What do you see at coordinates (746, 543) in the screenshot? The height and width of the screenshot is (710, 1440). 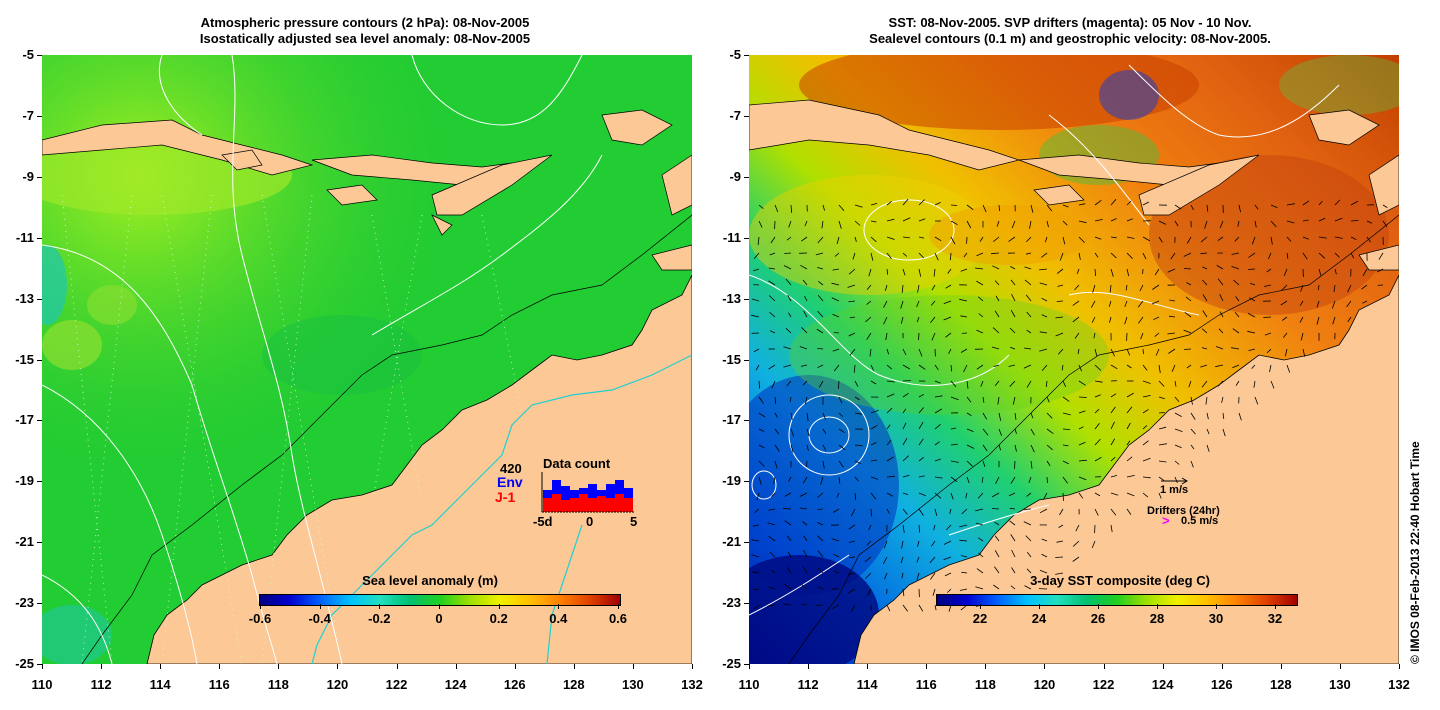 I see `right-y-tick-mark` at bounding box center [746, 543].